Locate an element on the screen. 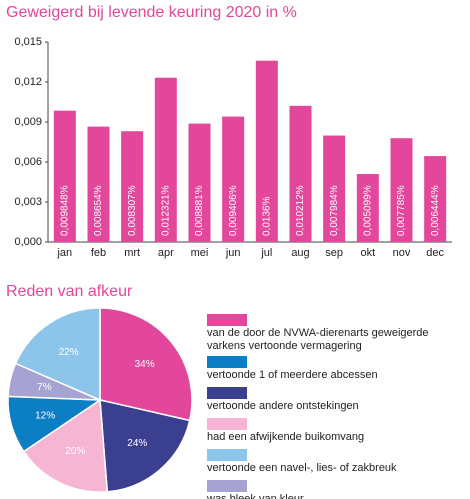  x-tick-label: jan is located at coordinates (64, 253).